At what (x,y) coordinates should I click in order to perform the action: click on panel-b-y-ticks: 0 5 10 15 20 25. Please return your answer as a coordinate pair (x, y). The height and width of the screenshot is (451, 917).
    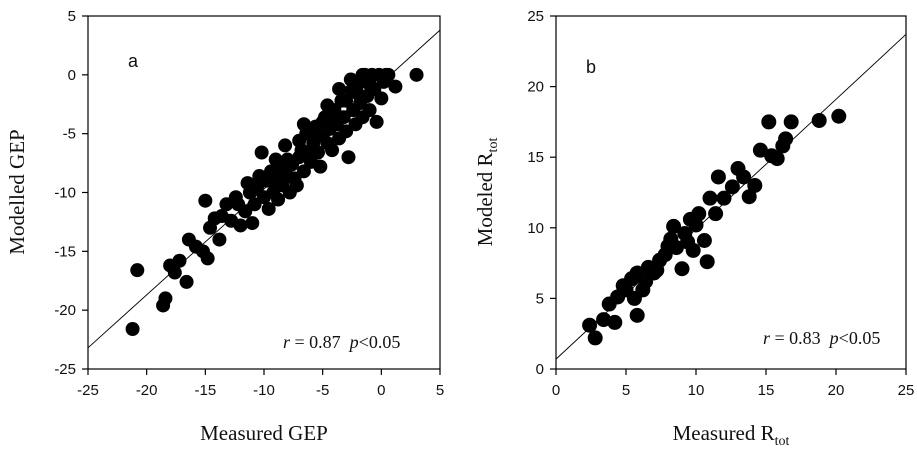
    Looking at the image, I should click on (541, 193).